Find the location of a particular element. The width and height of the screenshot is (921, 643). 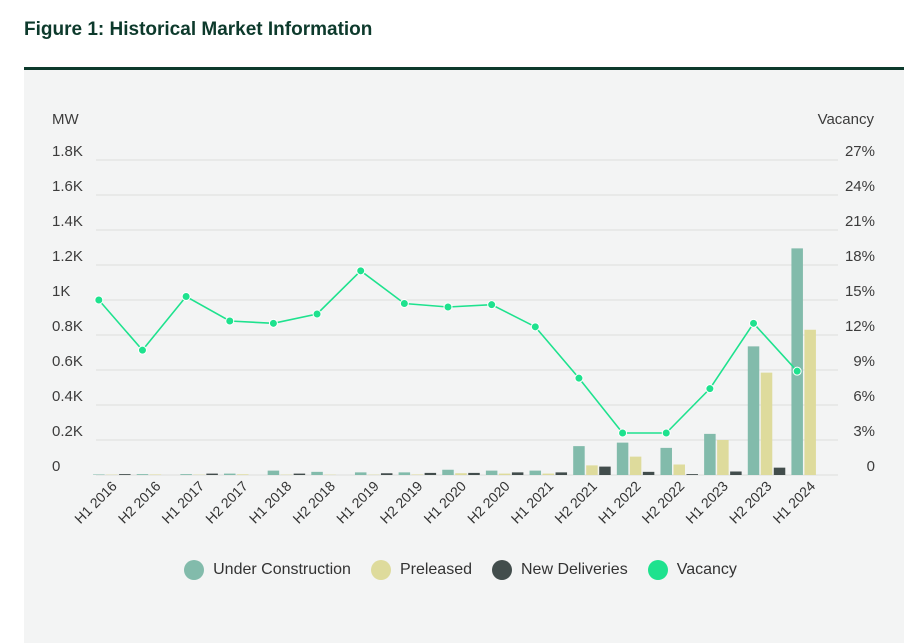

x-tick-label: H2 2021 is located at coordinates (575, 502).